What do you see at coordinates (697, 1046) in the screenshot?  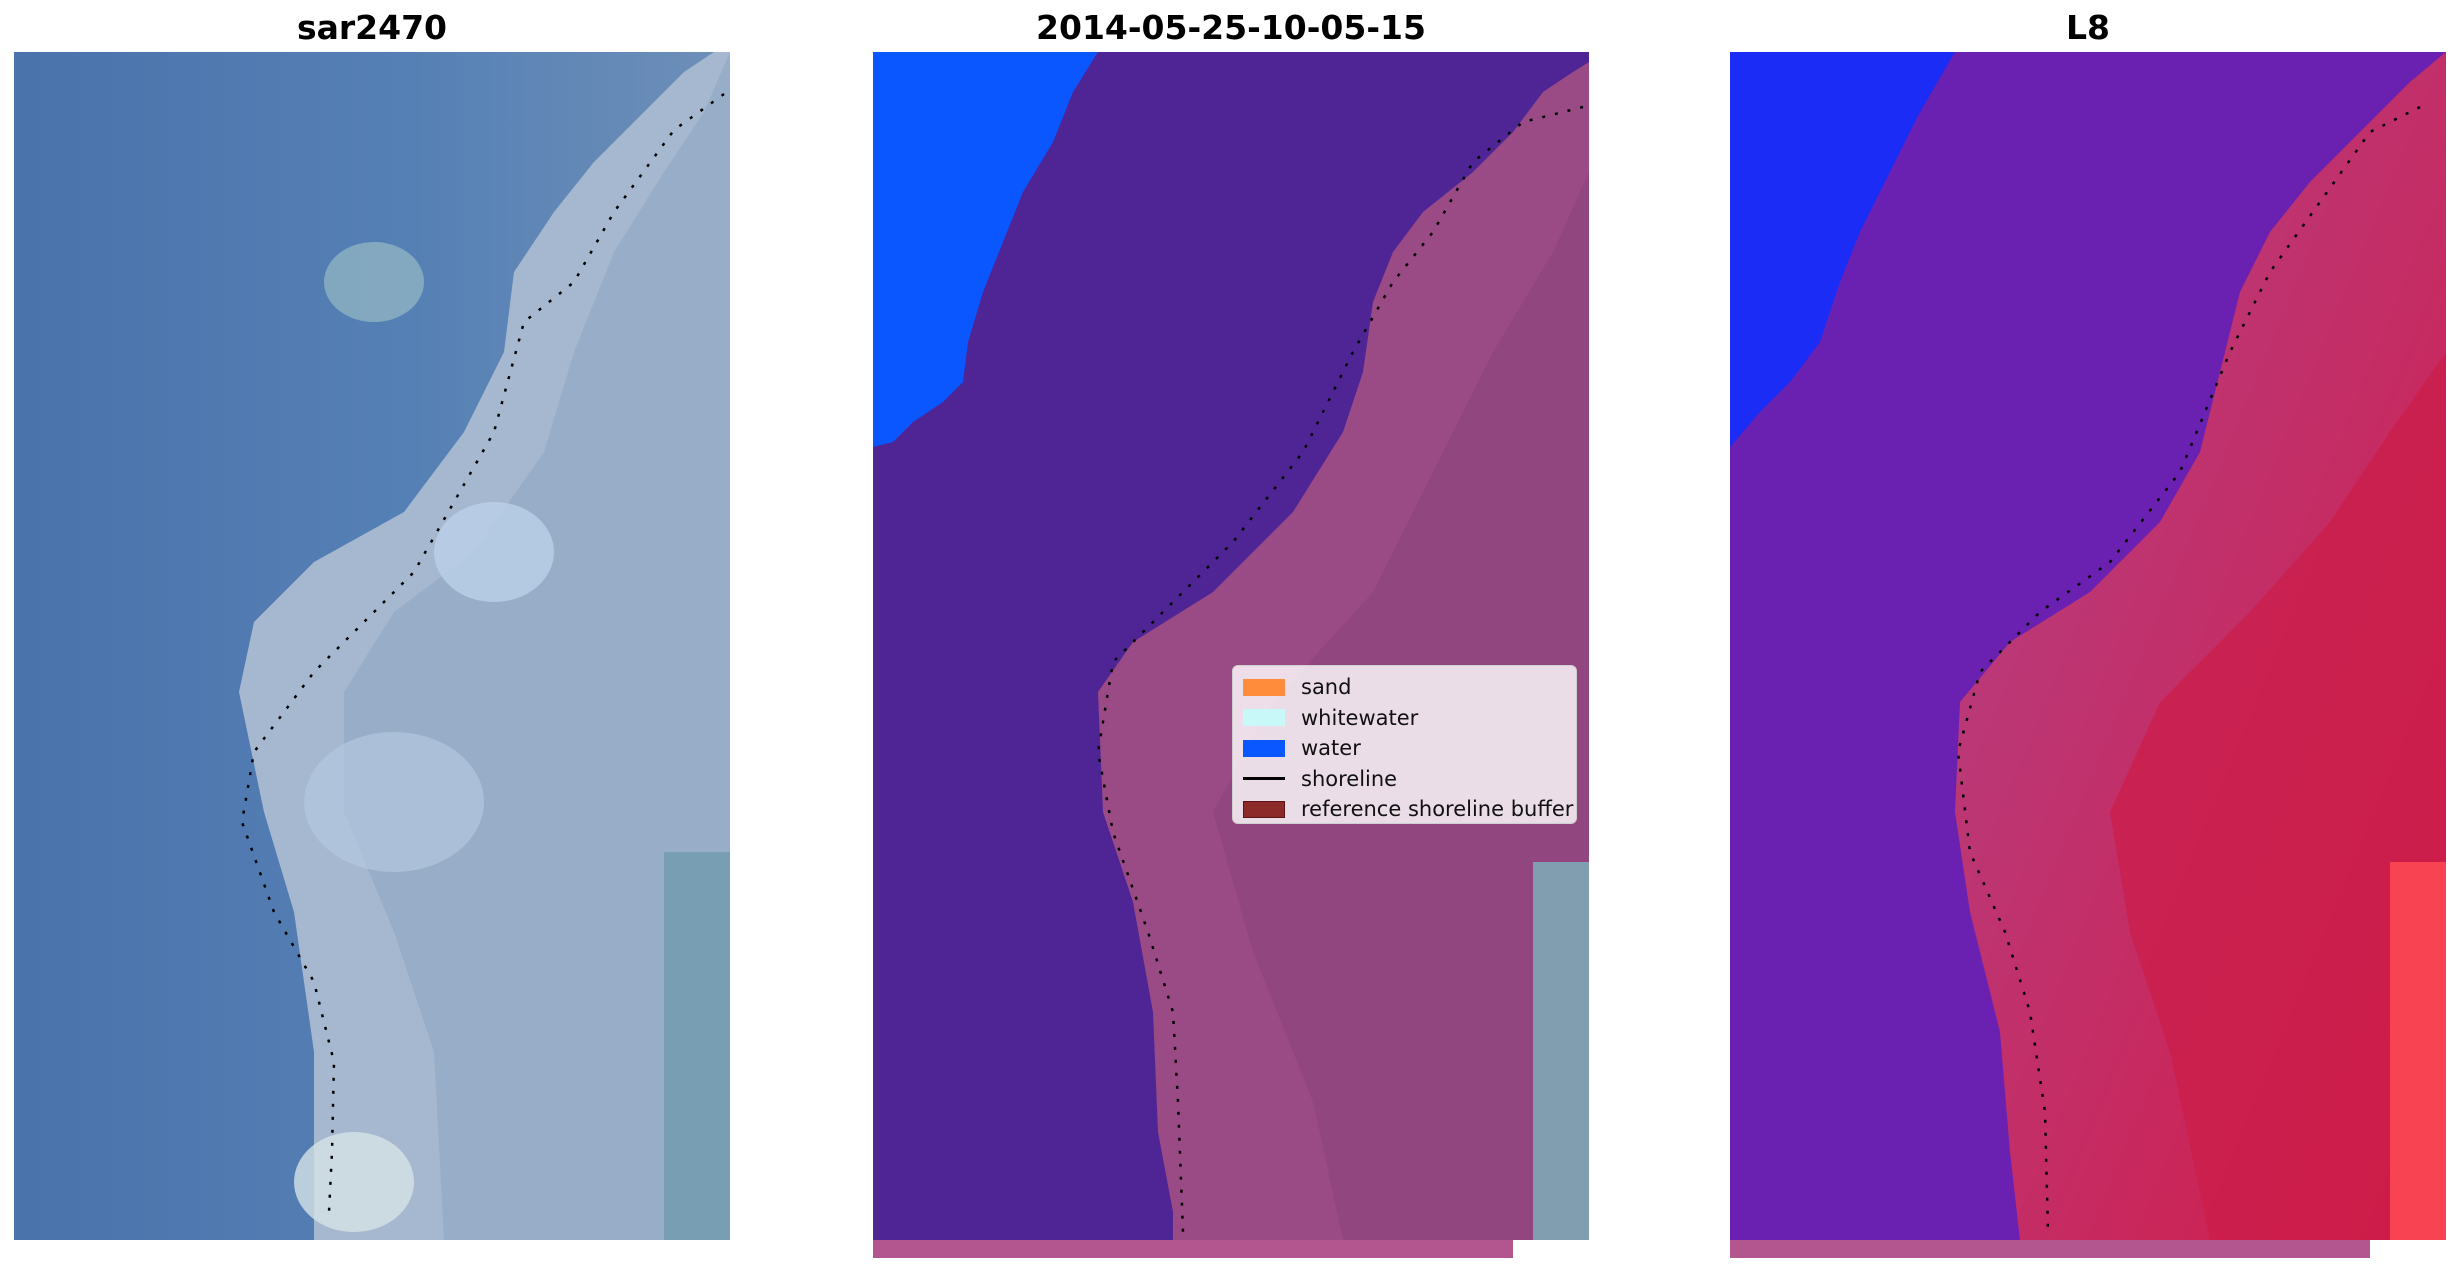 I see `right-edge-strip` at bounding box center [697, 1046].